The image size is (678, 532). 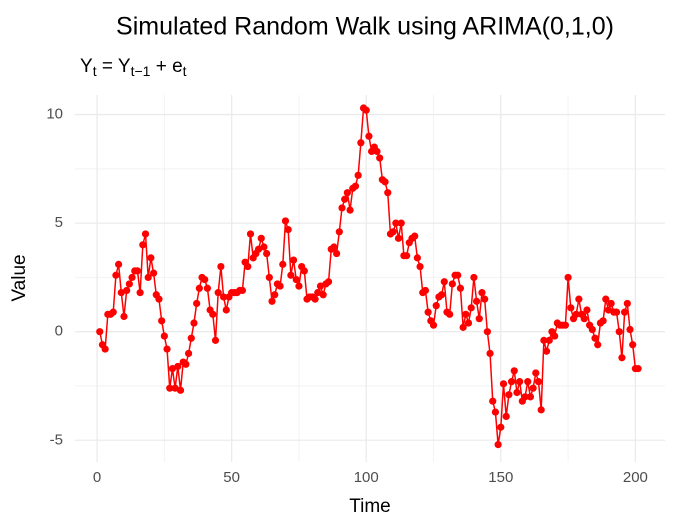 I want to click on y-tick-label: 10, so click(x=54, y=114).